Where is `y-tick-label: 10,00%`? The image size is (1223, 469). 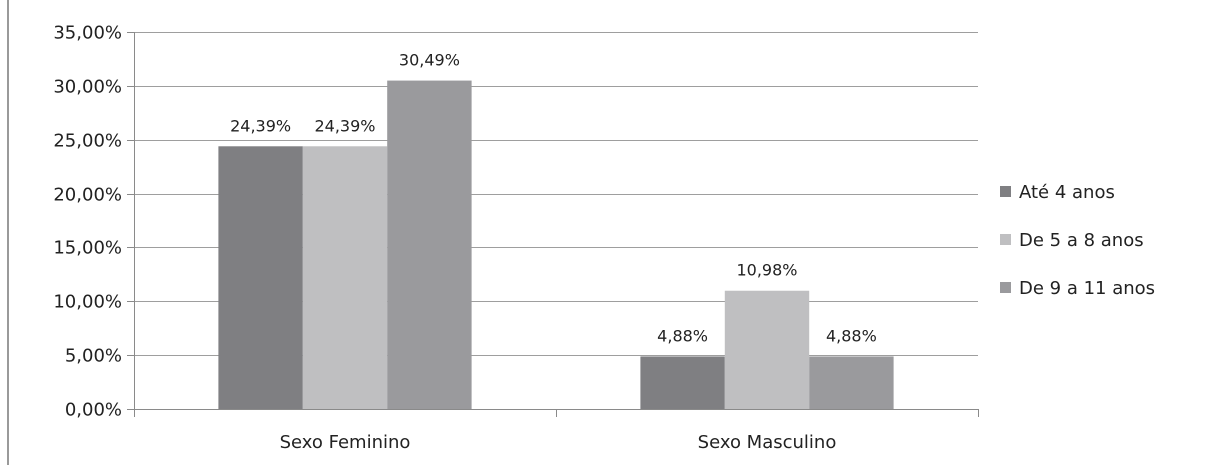
y-tick-label: 10,00% is located at coordinates (87, 302).